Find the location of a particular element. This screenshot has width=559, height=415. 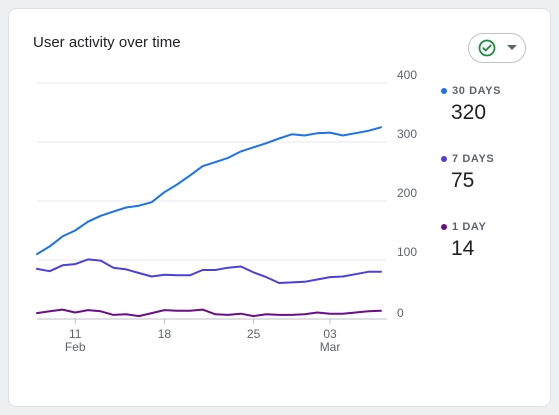

y-tick-label: 200 is located at coordinates (407, 193).